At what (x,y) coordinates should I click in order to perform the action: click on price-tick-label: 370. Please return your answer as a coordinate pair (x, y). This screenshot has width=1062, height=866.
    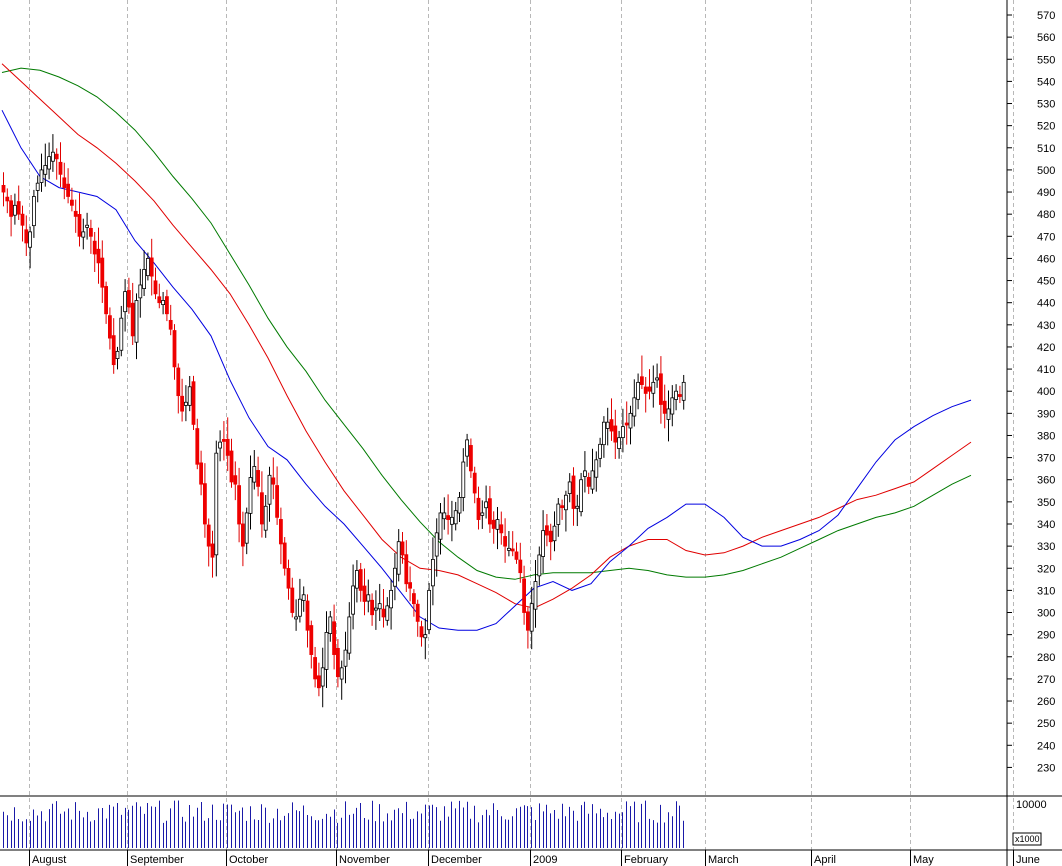
    Looking at the image, I should click on (1046, 459).